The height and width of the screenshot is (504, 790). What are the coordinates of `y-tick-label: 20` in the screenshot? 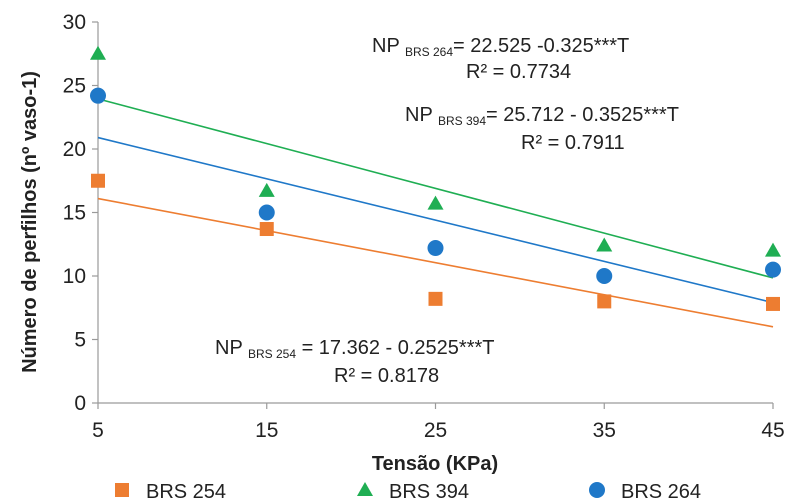 It's located at (74, 149).